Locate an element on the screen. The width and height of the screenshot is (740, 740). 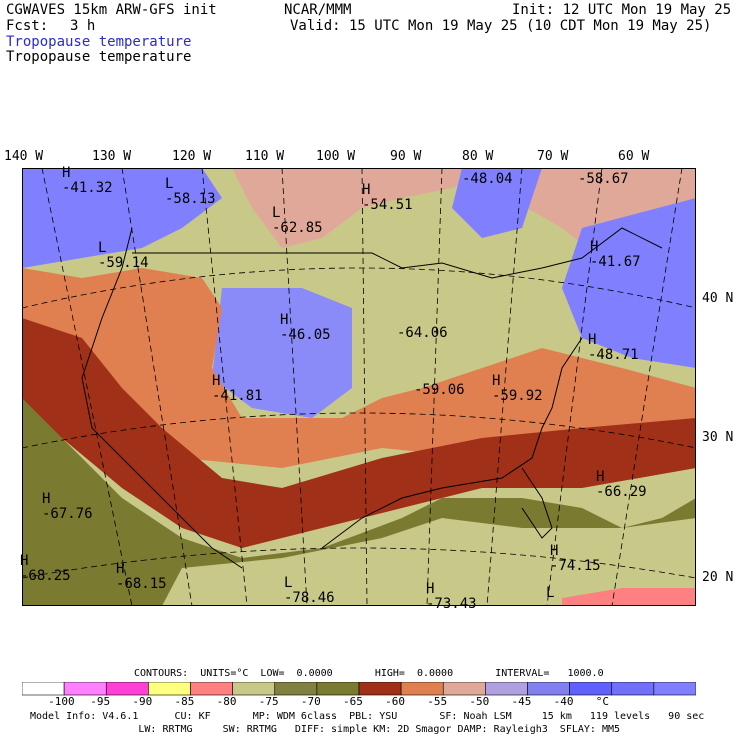
high-label: H -68.15 is located at coordinates (141, 576).